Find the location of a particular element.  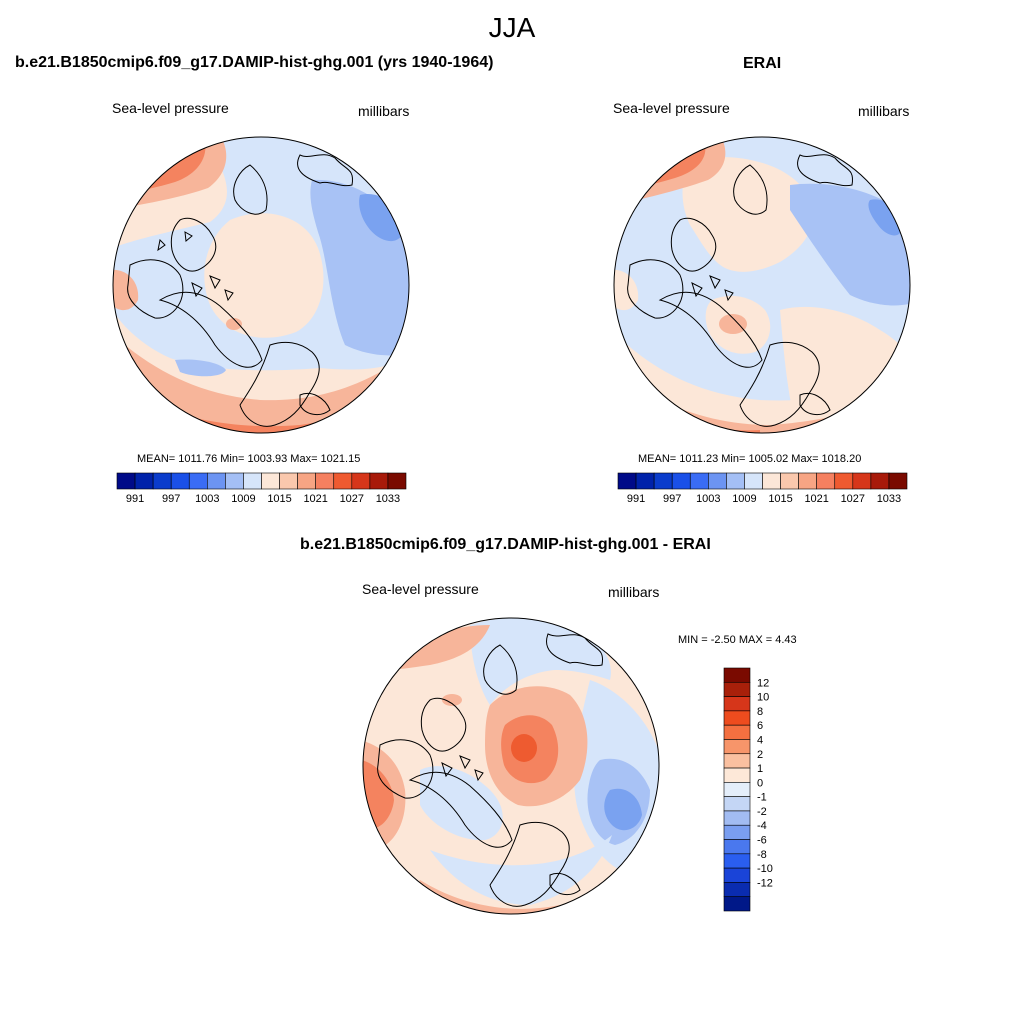

colorbar-difference-tick-label: -4 is located at coordinates (762, 826).